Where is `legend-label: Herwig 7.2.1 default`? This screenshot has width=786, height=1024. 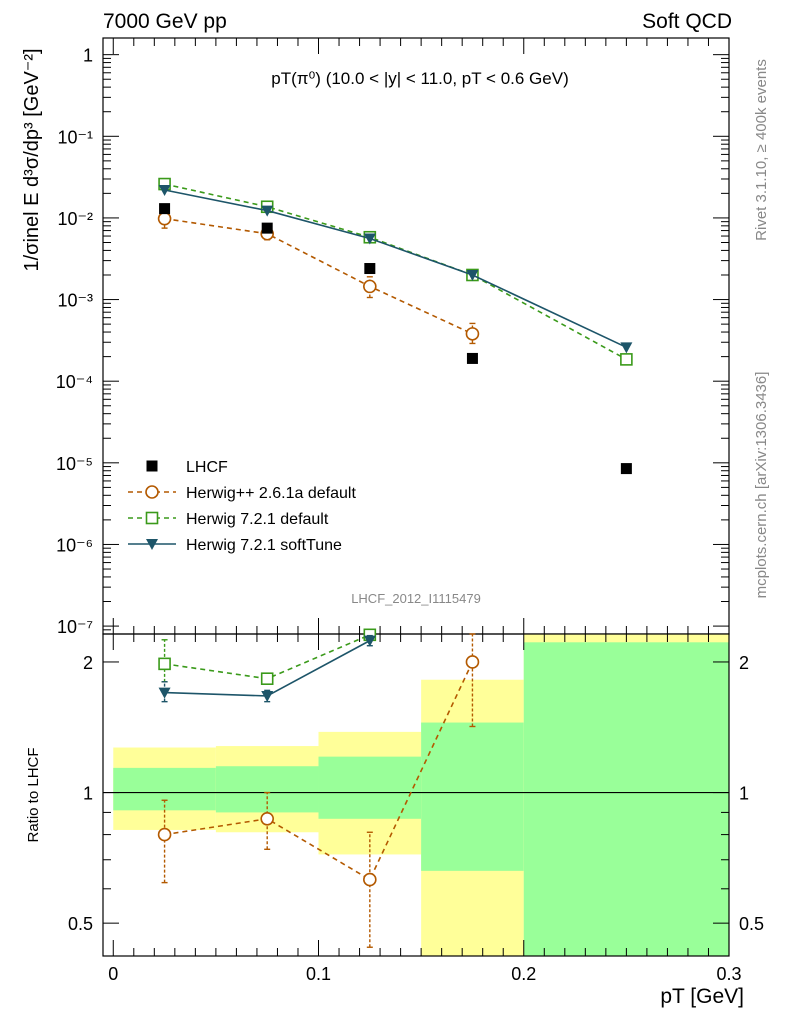
legend-label: Herwig 7.2.1 default is located at coordinates (257, 519).